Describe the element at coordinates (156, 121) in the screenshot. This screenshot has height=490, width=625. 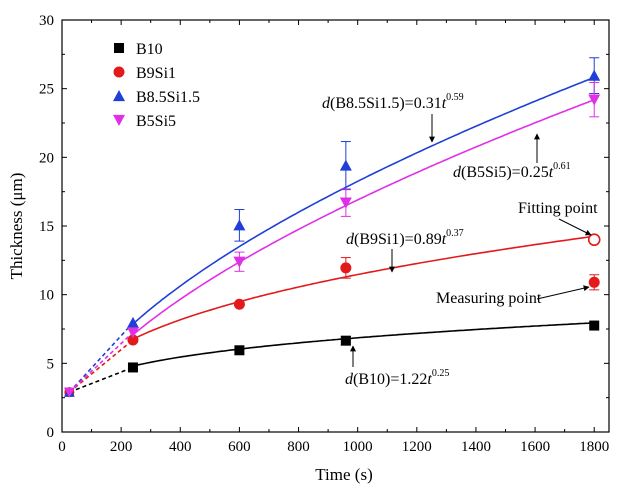
I see `legend-label-B5Si5: B5Si5` at that location.